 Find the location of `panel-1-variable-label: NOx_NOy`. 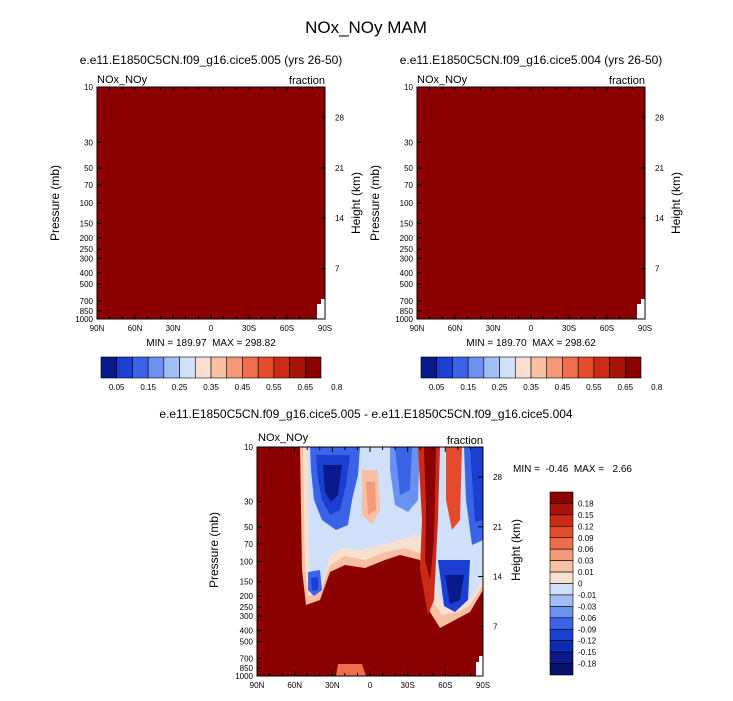

panel-1-variable-label: NOx_NOy is located at coordinates (122, 80).